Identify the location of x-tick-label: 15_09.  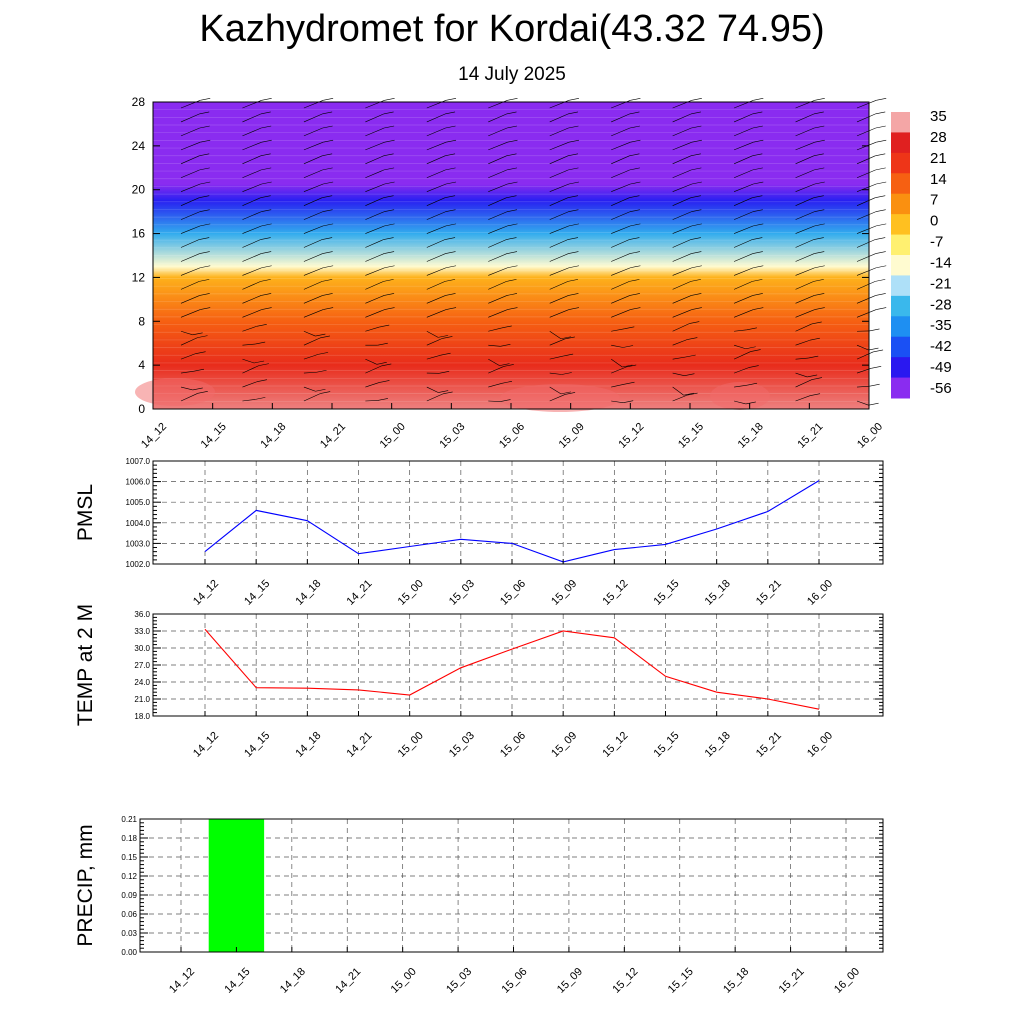
(572, 436).